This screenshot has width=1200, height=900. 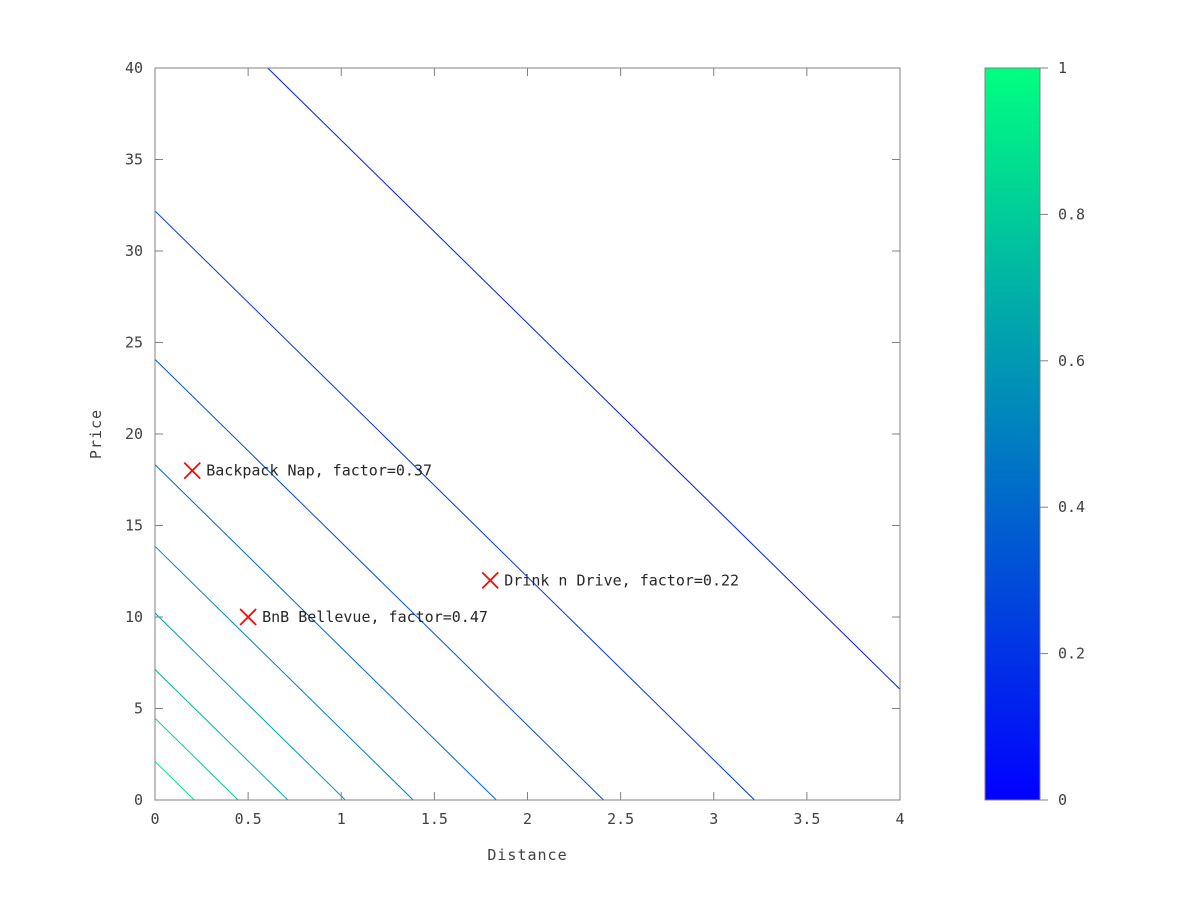 What do you see at coordinates (134, 434) in the screenshot?
I see `y-tick-label: 20` at bounding box center [134, 434].